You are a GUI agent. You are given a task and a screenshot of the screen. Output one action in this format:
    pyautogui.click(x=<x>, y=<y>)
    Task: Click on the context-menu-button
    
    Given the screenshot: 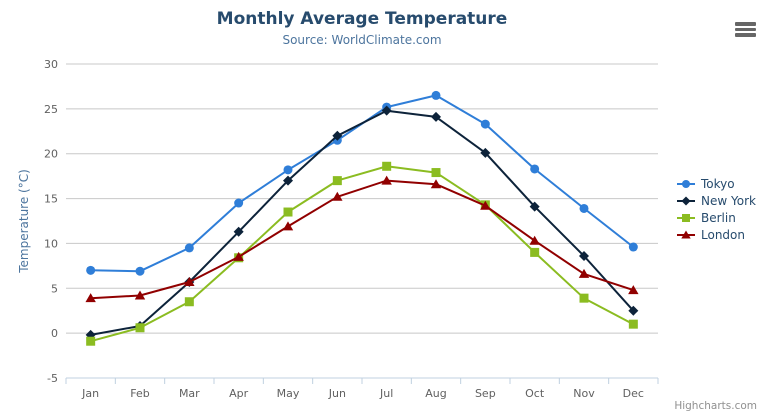 What is the action you would take?
    pyautogui.click(x=745, y=29)
    